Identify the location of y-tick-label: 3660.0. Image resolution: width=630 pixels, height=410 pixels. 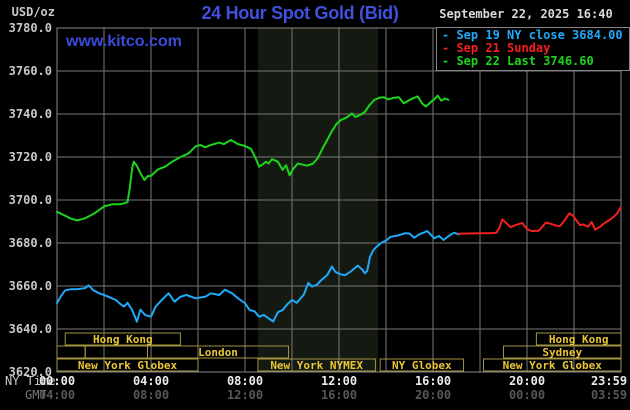
(30, 286).